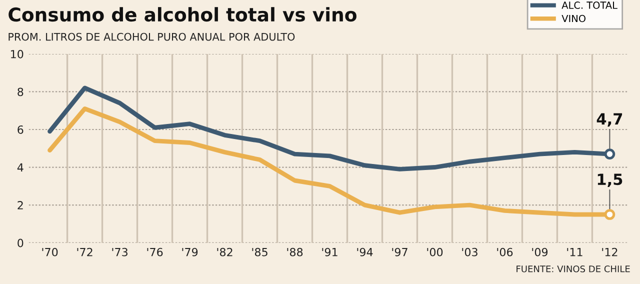 Image resolution: width=640 pixels, height=284 pixels. What do you see at coordinates (50, 252) in the screenshot?
I see `x-tick-label: '70` at bounding box center [50, 252].